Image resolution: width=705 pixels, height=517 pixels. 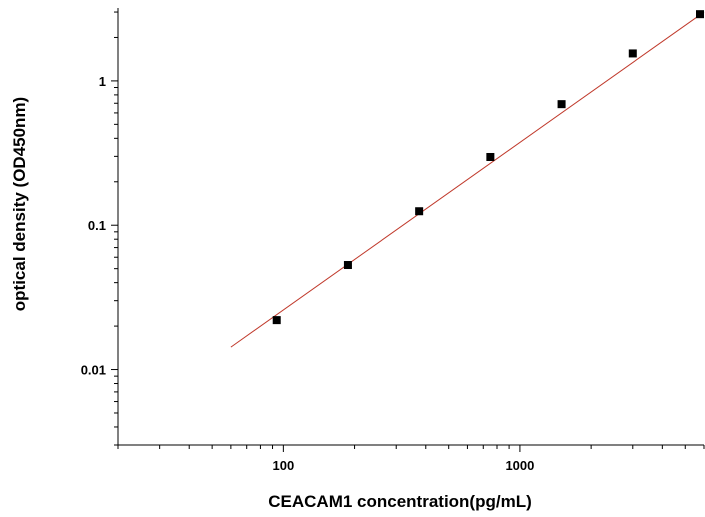 What do you see at coordinates (97, 225) in the screenshot?
I see `y-tick-label: 0.1` at bounding box center [97, 225].